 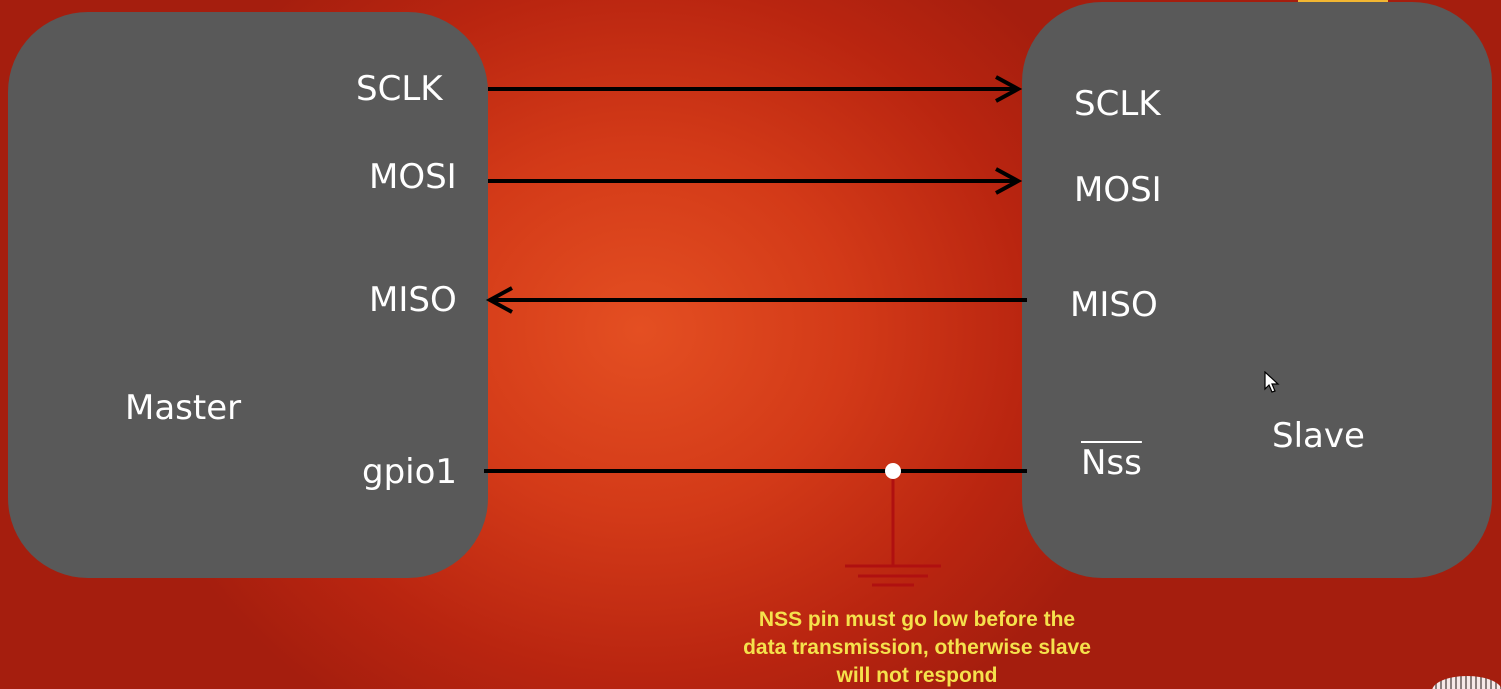 I want to click on note-line-2: data transmission, otherwise slave, so click(x=917, y=647).